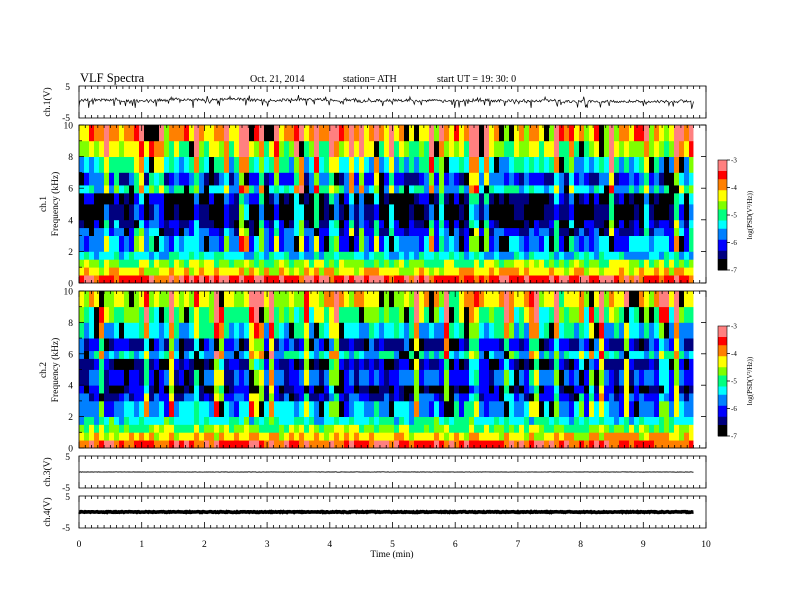  Describe the element at coordinates (750, 380) in the screenshot. I see `colorbar-label: log(PSD(V²/Hz))` at that location.